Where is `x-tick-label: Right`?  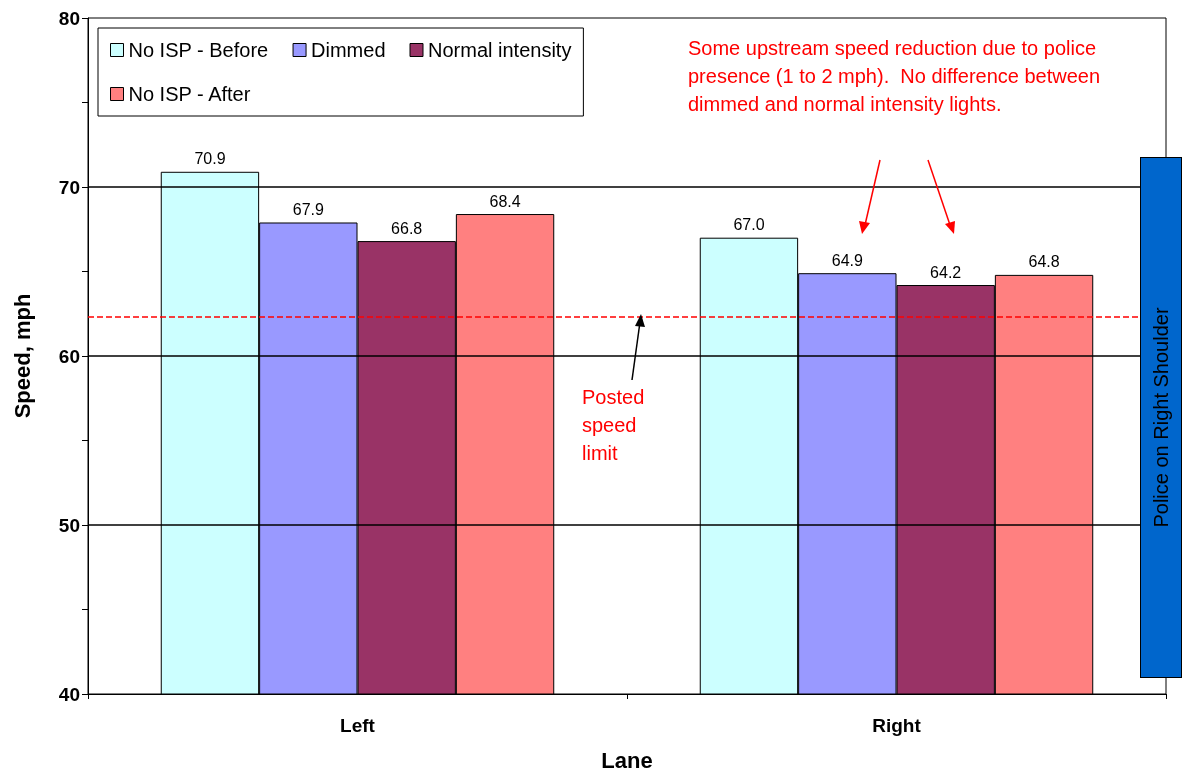
x-tick-label: Right is located at coordinates (897, 725).